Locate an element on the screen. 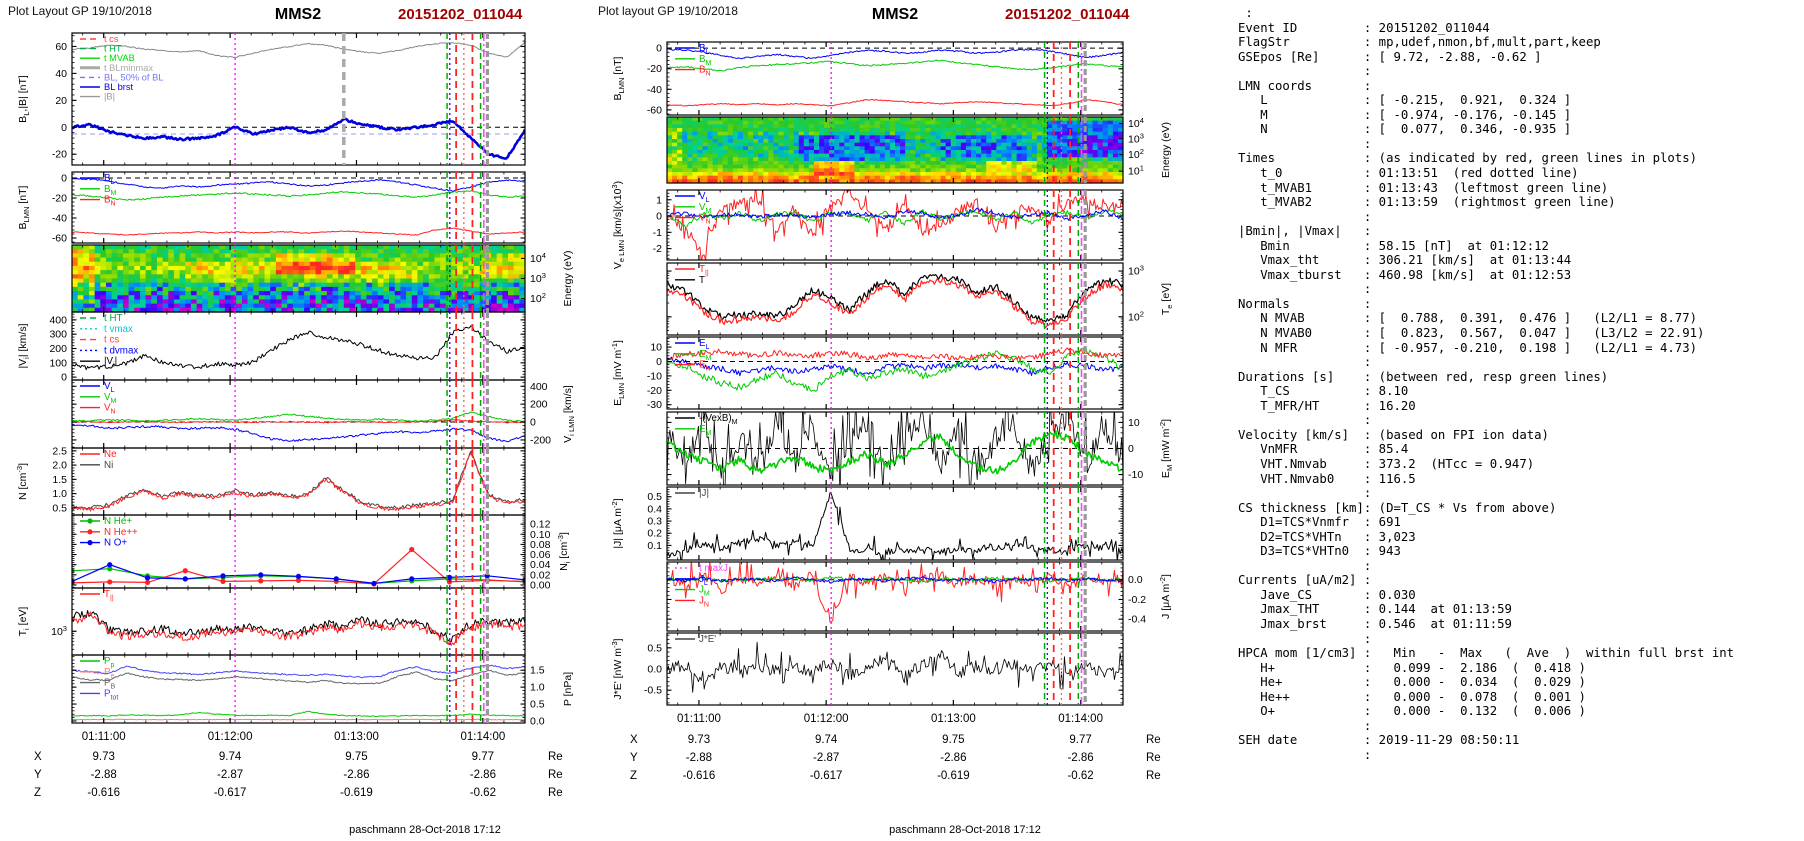  svg-text: -2.87 is located at coordinates (230, 775).